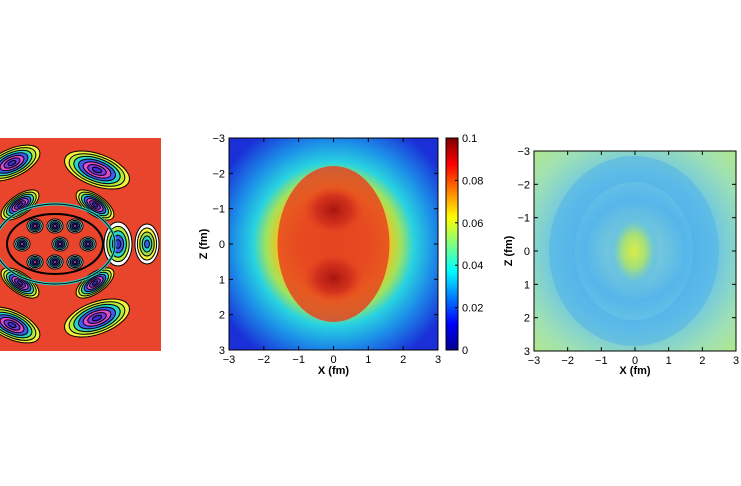 The height and width of the screenshot is (486, 741). What do you see at coordinates (469, 245) in the screenshot?
I see `colorbar-ticks: 0 0.02 0.04 0.06 0.08 0.1` at bounding box center [469, 245].